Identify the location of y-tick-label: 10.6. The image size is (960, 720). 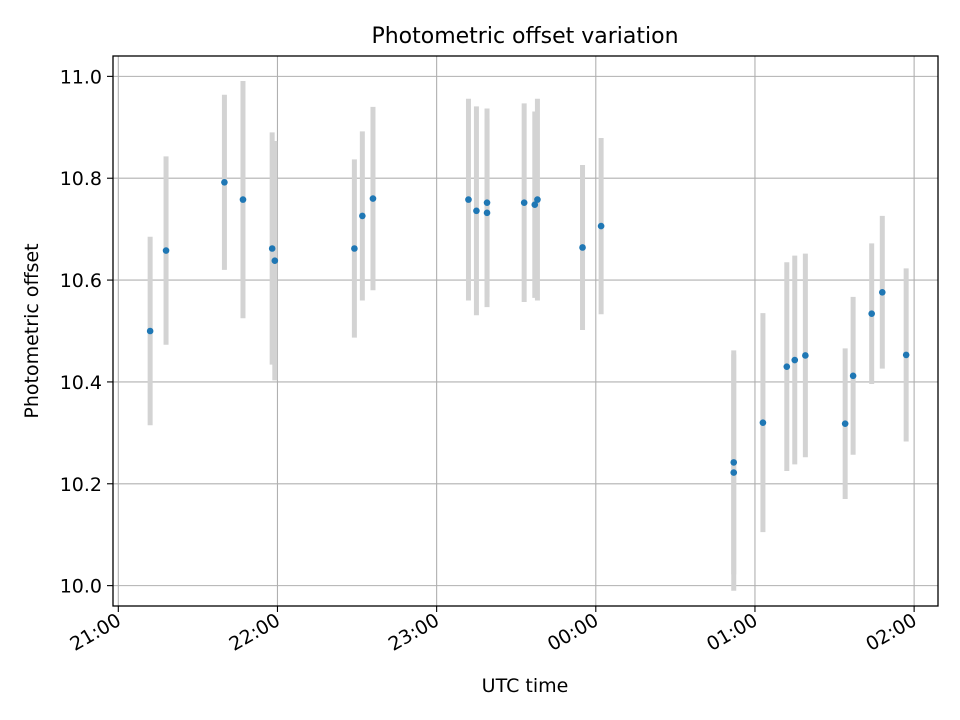
(81, 281).